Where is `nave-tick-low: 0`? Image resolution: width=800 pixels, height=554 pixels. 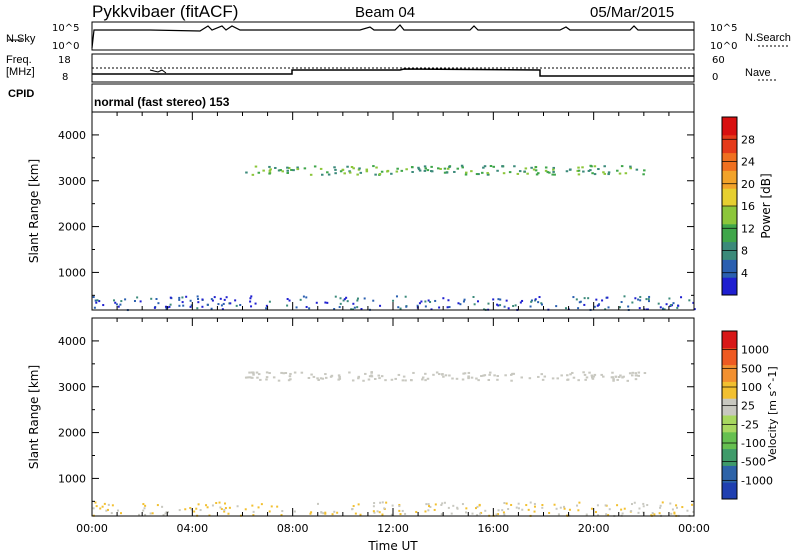
nave-tick-low: 0 is located at coordinates (715, 77).